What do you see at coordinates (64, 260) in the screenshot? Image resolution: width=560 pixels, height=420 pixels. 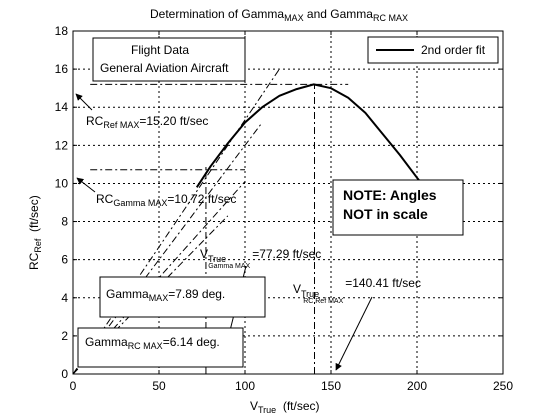 I see `y-tick-label: 6` at bounding box center [64, 260].